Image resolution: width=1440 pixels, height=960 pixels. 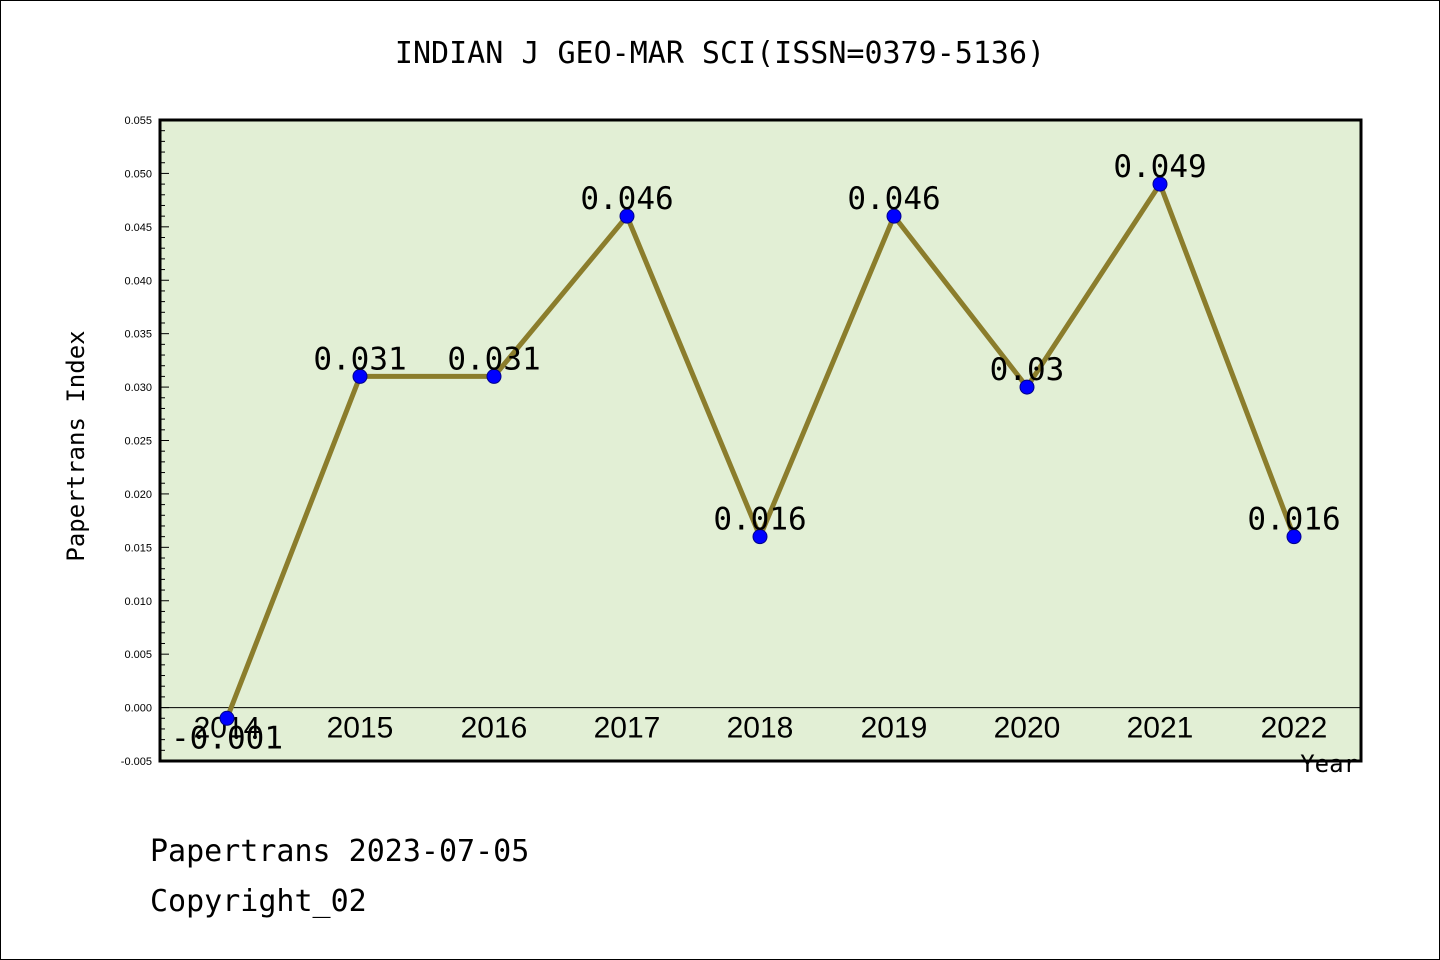 I want to click on data-label: 0.049, so click(x=1159, y=167).